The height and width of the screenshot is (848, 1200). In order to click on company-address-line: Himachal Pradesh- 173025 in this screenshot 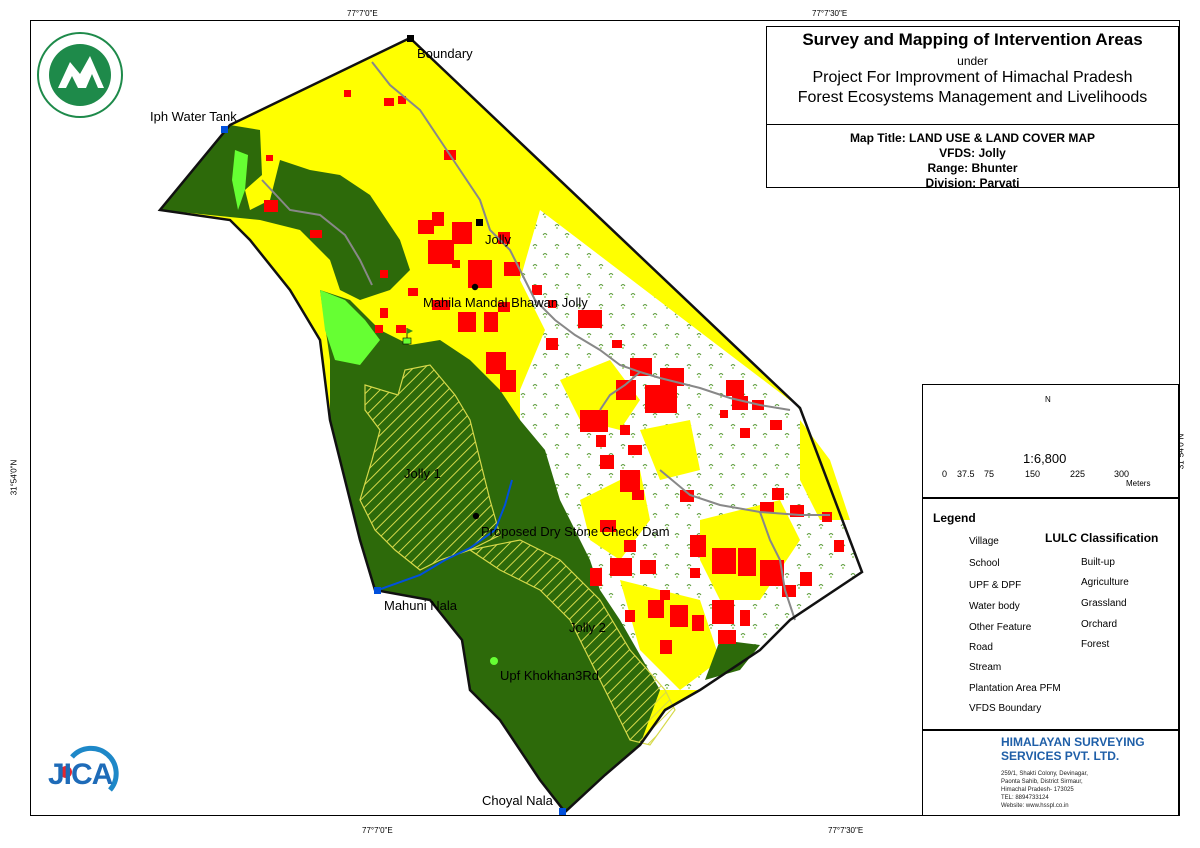, I will do `click(1037, 790)`.